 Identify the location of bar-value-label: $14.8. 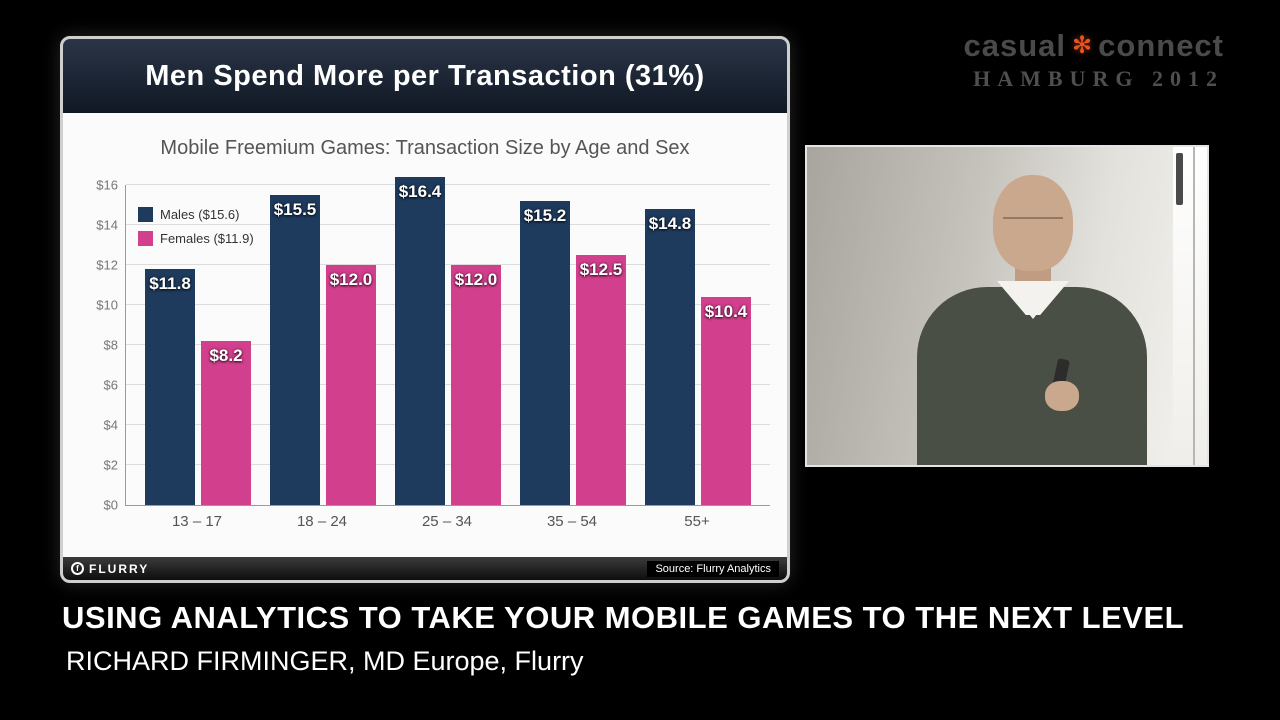
(670, 223).